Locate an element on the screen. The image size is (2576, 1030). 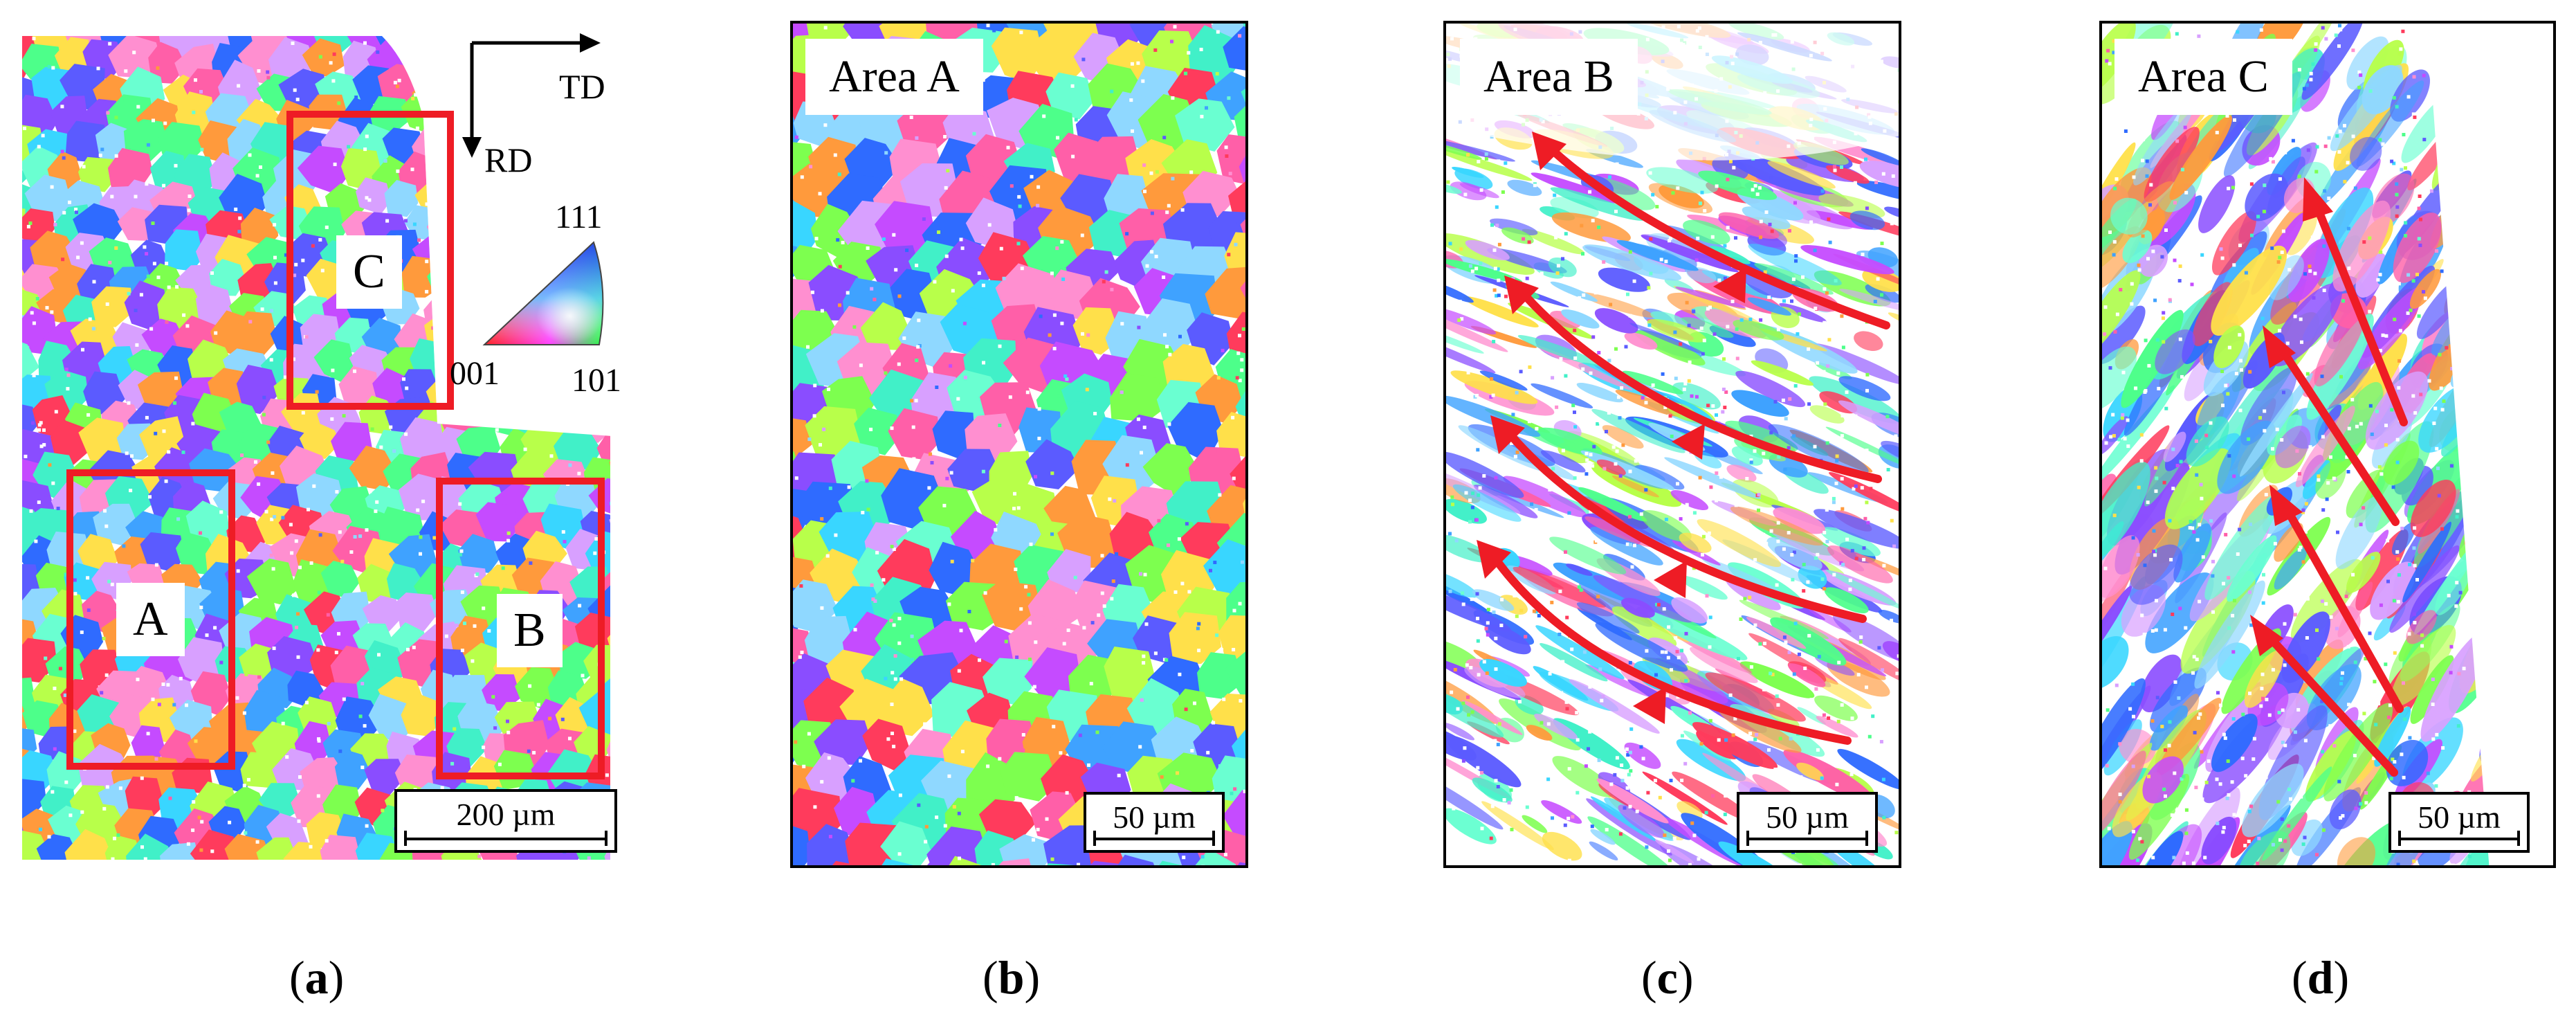
region-a-box is located at coordinates (151, 619).